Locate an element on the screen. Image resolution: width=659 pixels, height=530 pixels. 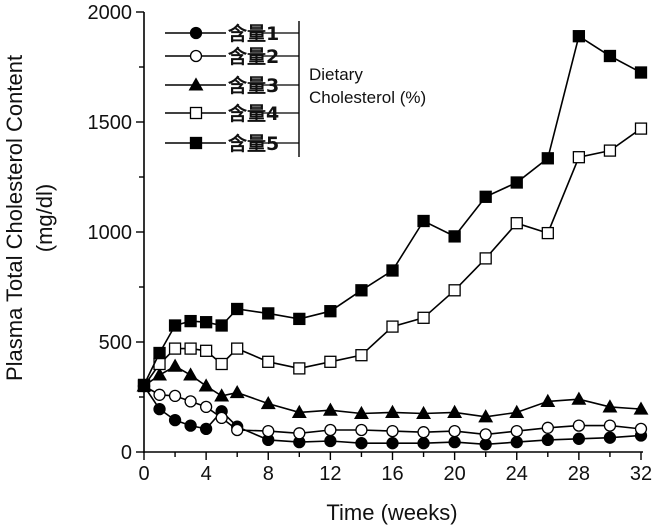
legend-entry-label: 含量4 is located at coordinates (253, 113).